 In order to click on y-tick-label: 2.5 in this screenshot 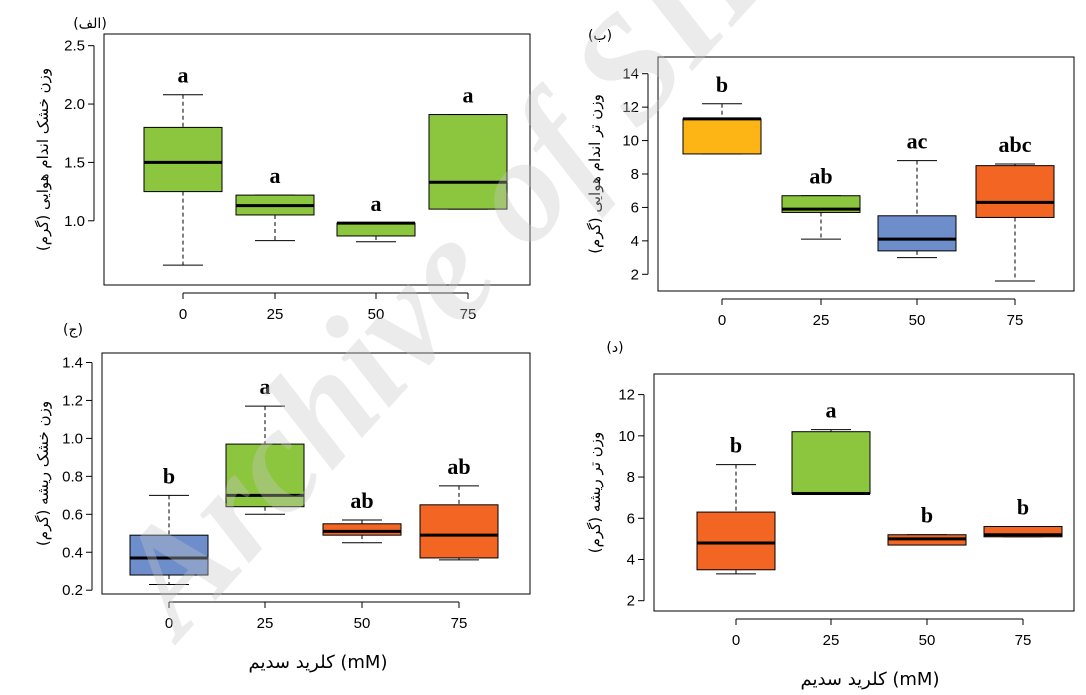, I will do `click(74, 46)`.